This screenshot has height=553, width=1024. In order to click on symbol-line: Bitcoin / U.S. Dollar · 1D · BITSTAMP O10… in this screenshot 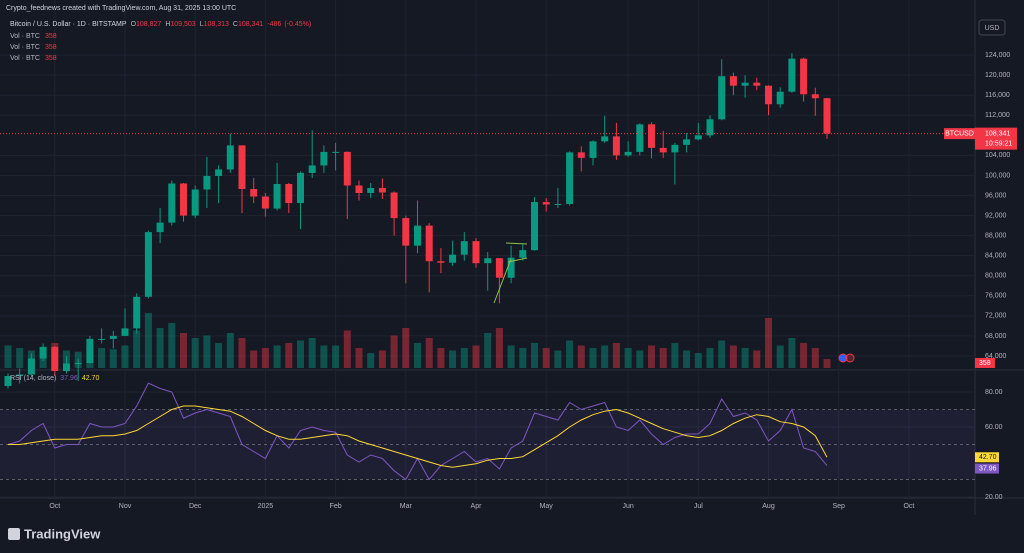, I will do `click(160, 24)`.